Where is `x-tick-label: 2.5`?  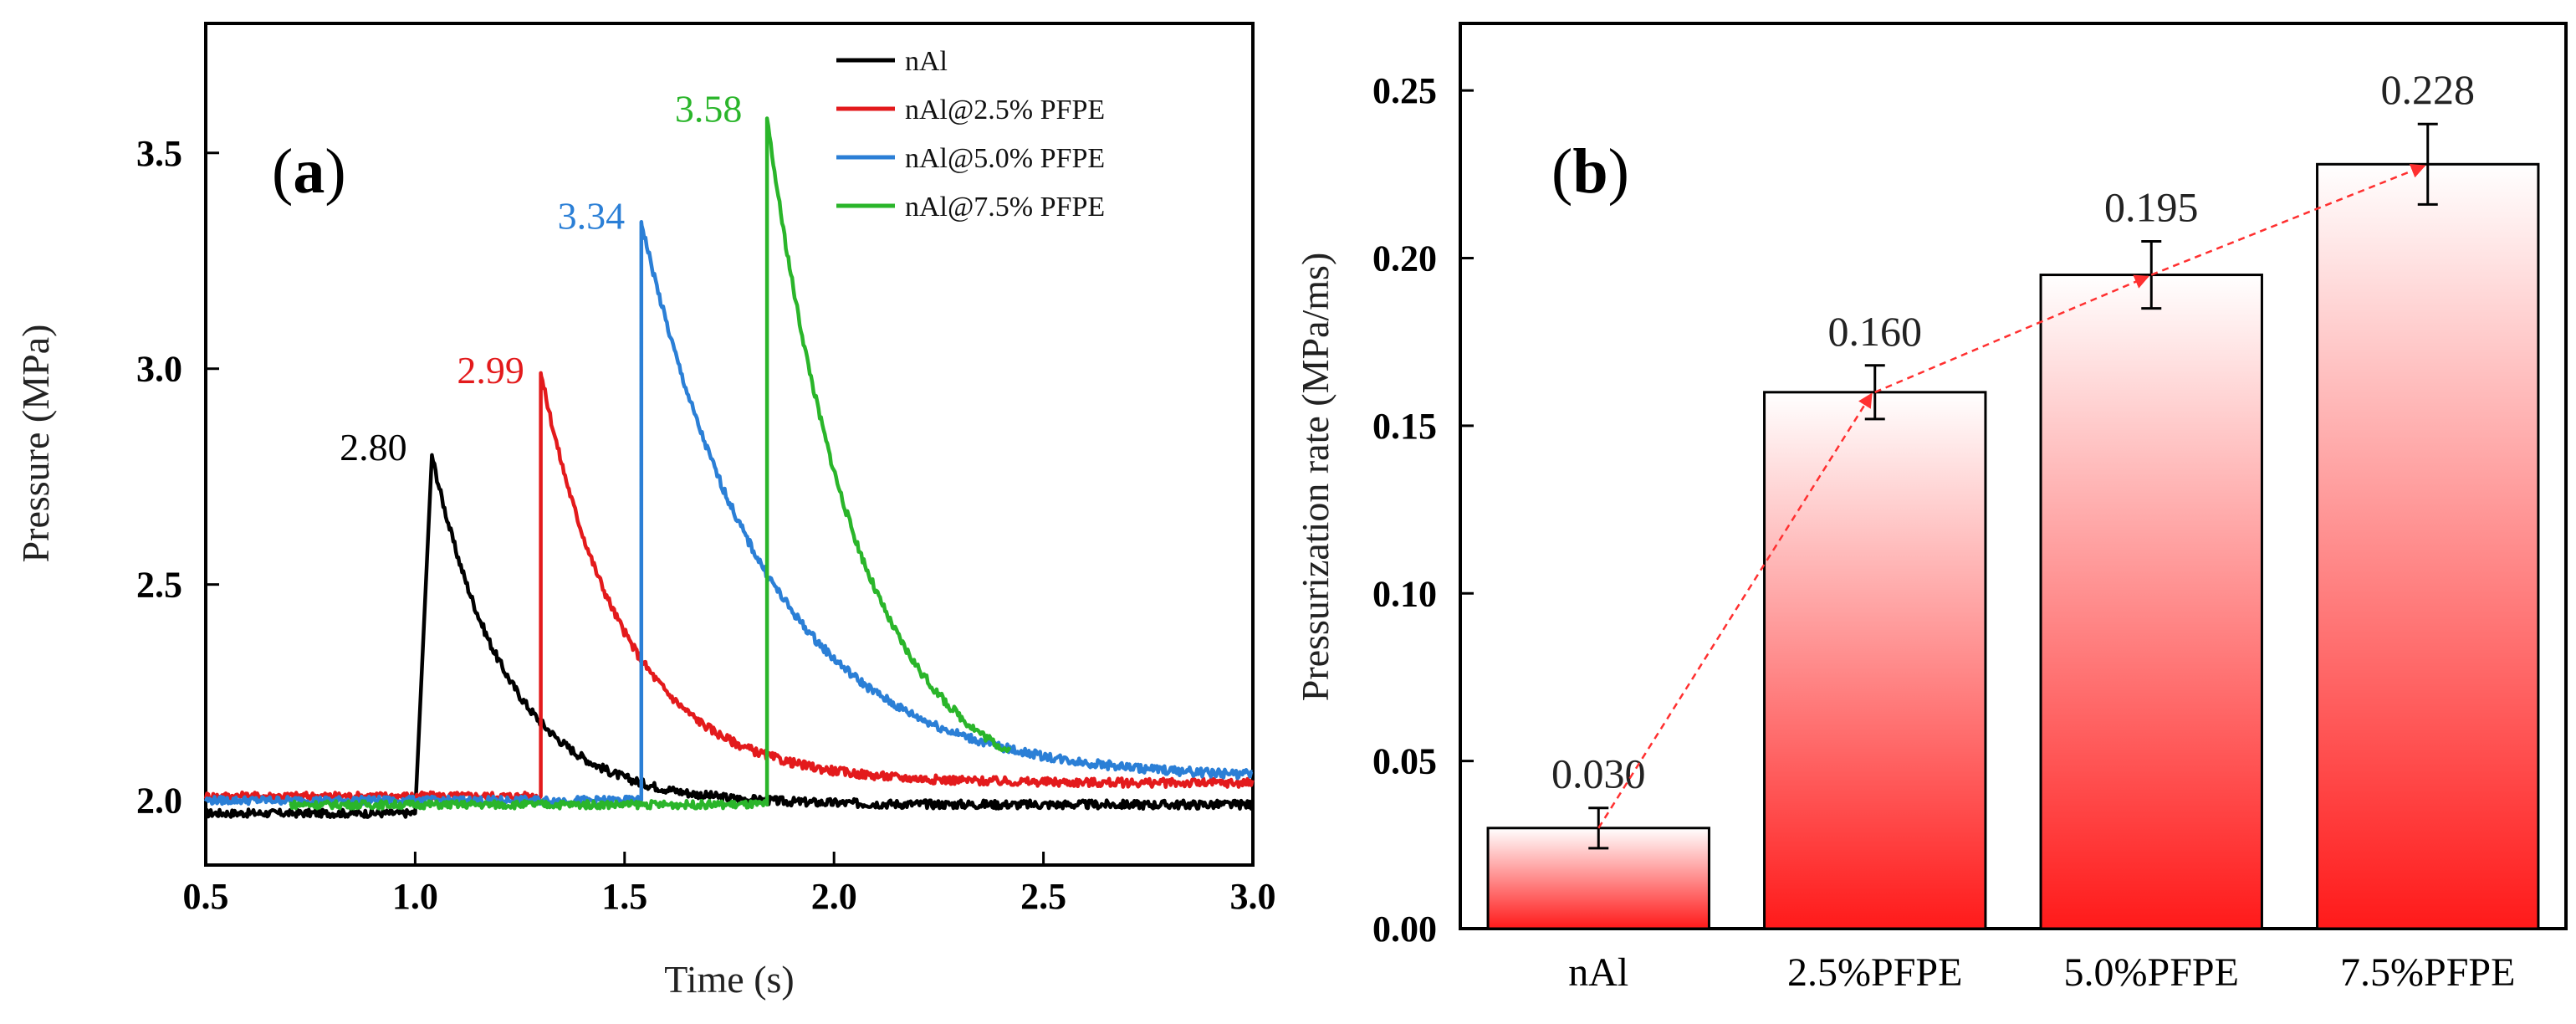
x-tick-label: 2.5 is located at coordinates (1043, 896).